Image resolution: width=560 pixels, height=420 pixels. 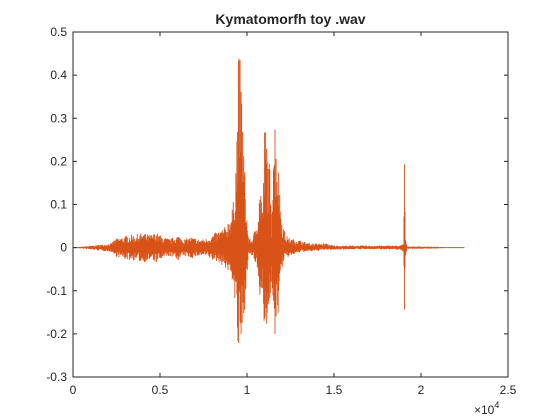 I want to click on y-tick-label: -0.1, so click(x=56, y=291).